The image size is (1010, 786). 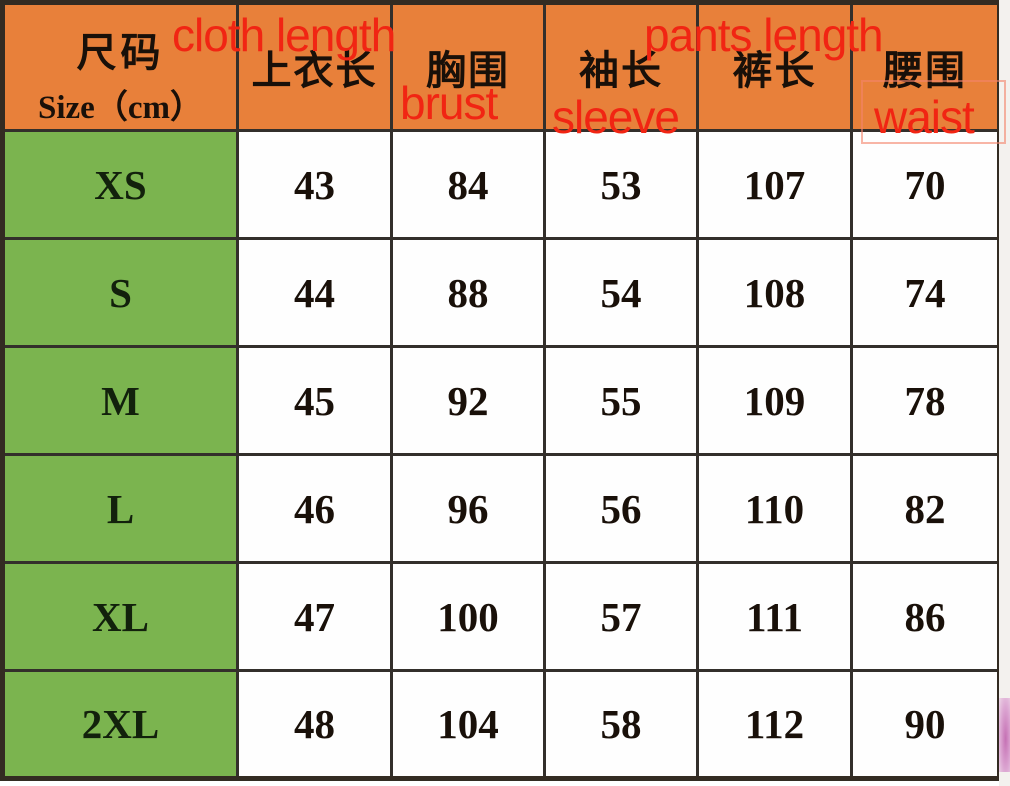 I want to click on table-row-xl: XL 47 100 57 111 86, so click(x=501, y=616).